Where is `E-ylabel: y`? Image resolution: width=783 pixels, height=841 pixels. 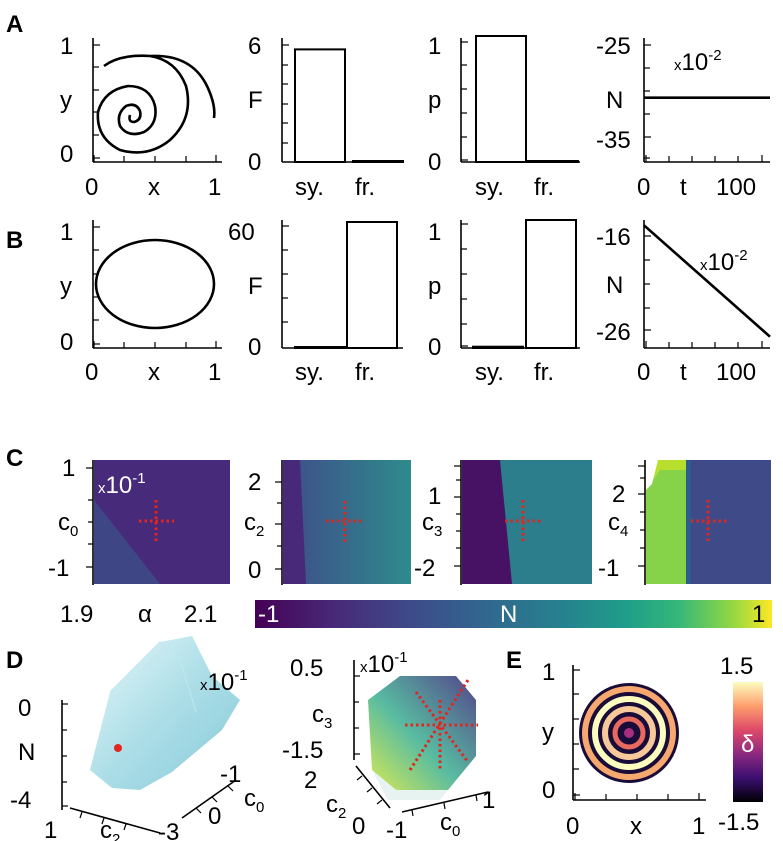 E-ylabel: y is located at coordinates (548, 732).